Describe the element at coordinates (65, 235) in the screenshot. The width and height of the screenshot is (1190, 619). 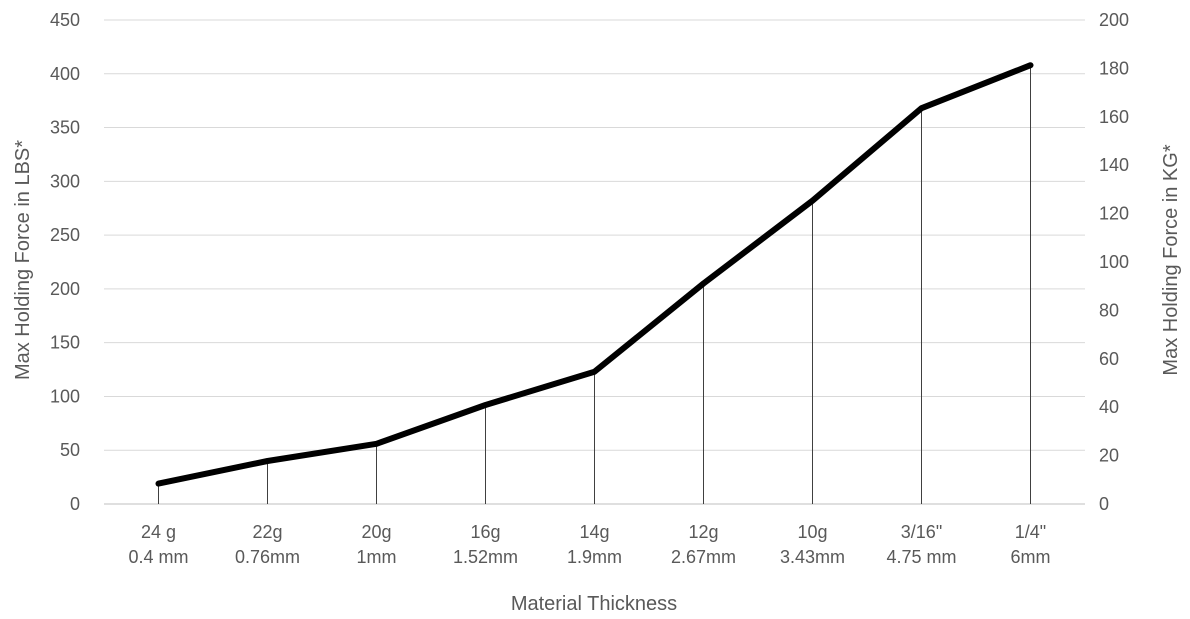
I see `y-tick-label: 250` at that location.